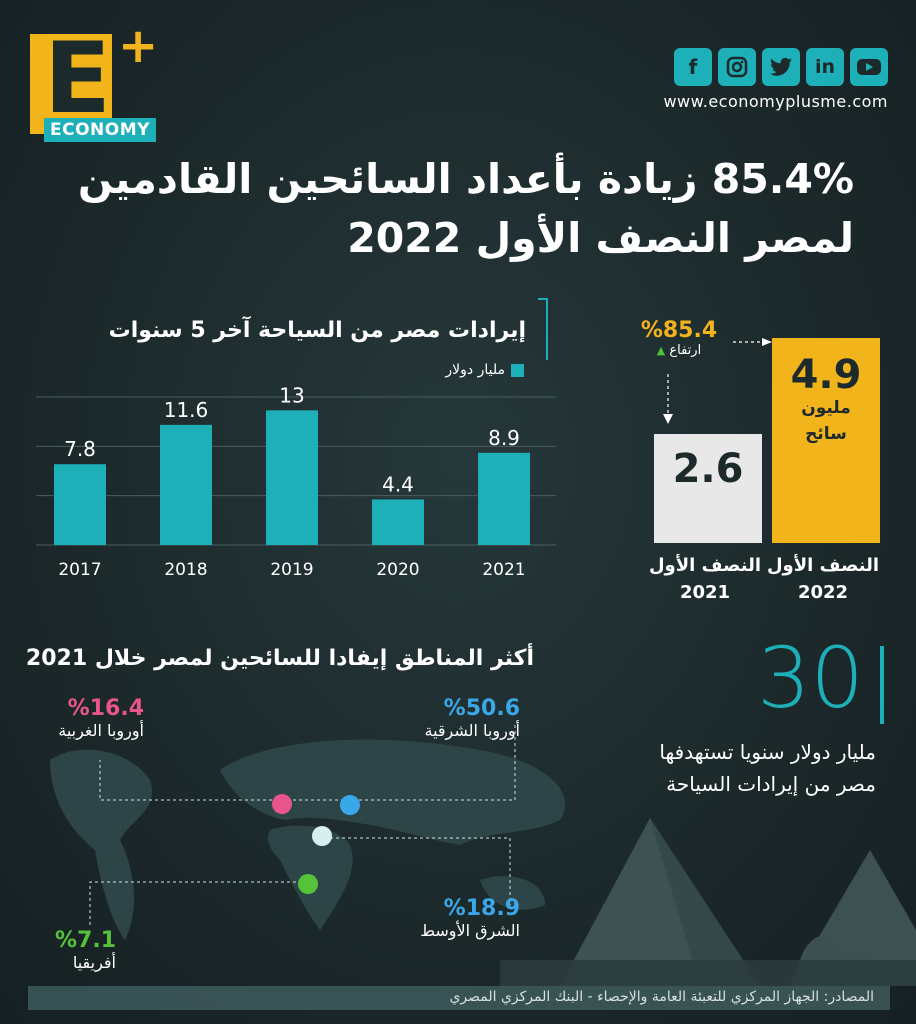  Describe the element at coordinates (503, 570) in the screenshot. I see `x-tick-label: 2021` at that location.